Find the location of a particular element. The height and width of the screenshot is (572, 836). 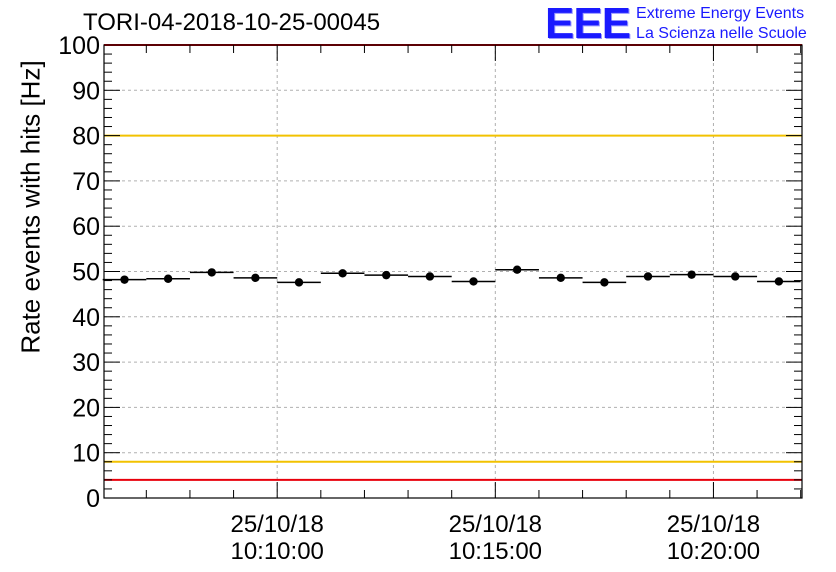

y-tick-label: 40 is located at coordinates (86, 318).